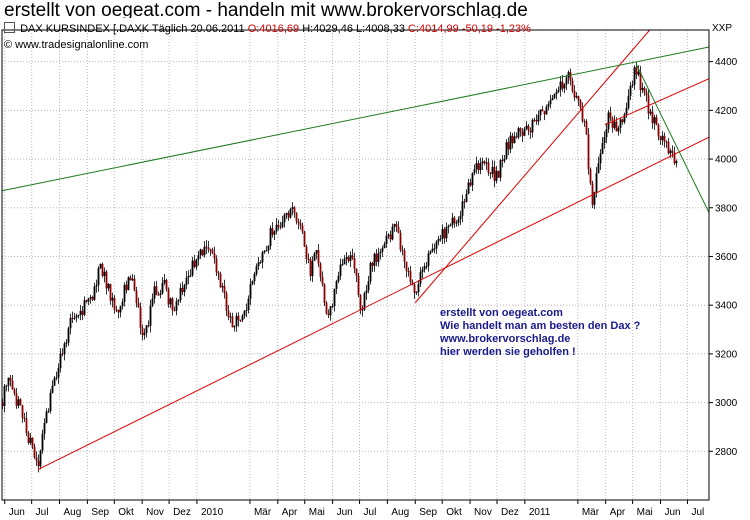 This screenshot has width=750, height=520. Describe the element at coordinates (726, 403) in the screenshot. I see `y-tick-label: 3000` at that location.